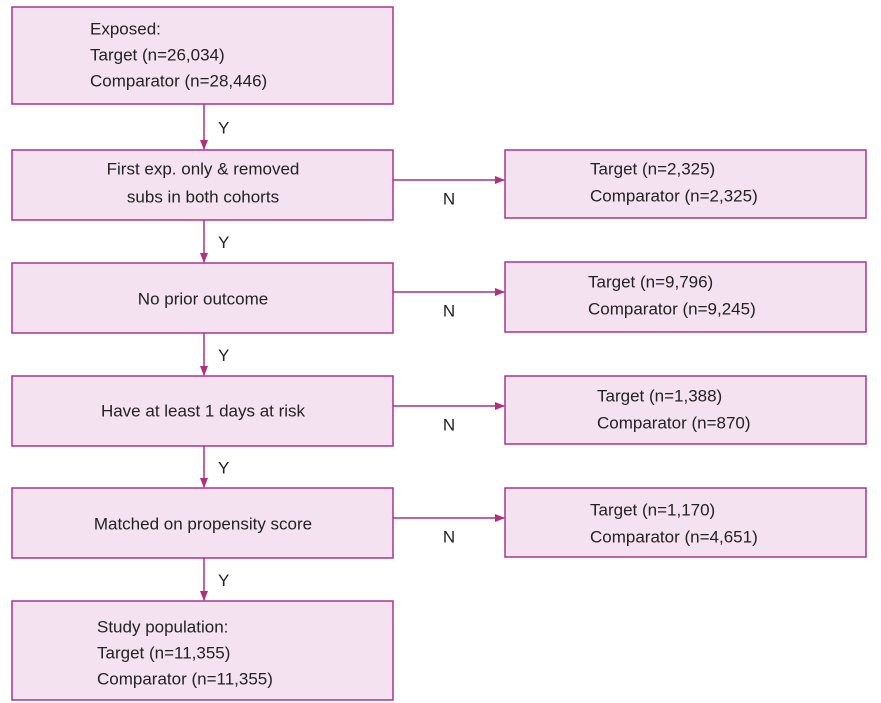 This screenshot has height=703, width=881. What do you see at coordinates (203, 168) in the screenshot?
I see `step-text: First exp. only & removed` at bounding box center [203, 168].